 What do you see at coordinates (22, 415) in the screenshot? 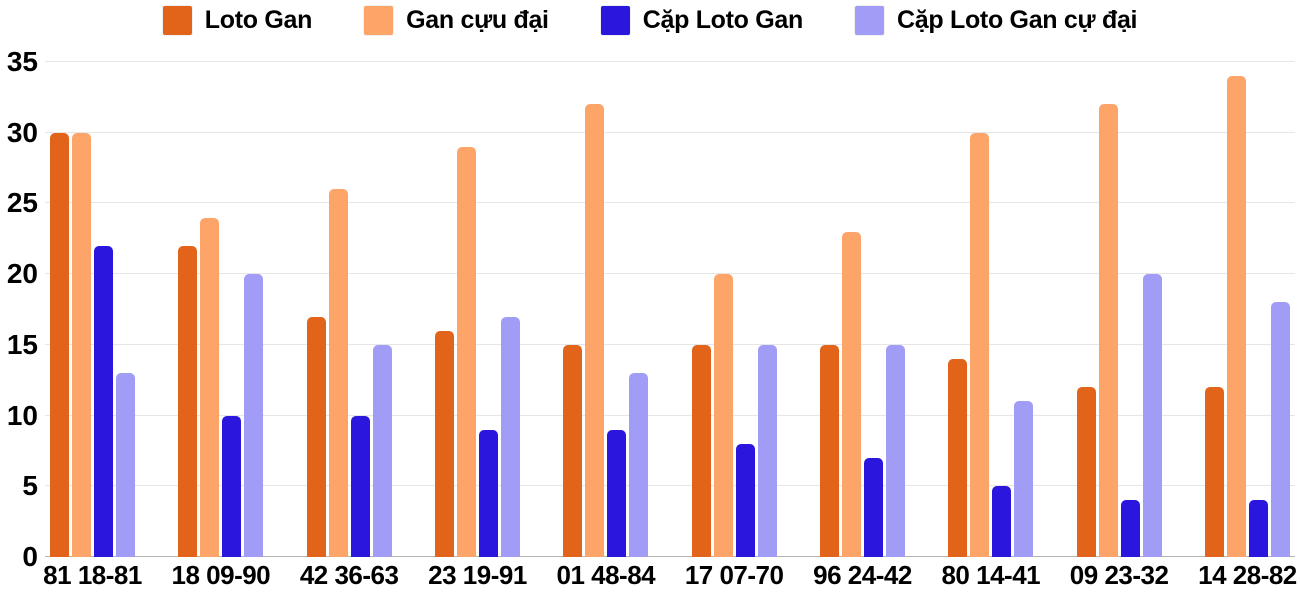
I see `y-tick-label: 10` at bounding box center [22, 415].